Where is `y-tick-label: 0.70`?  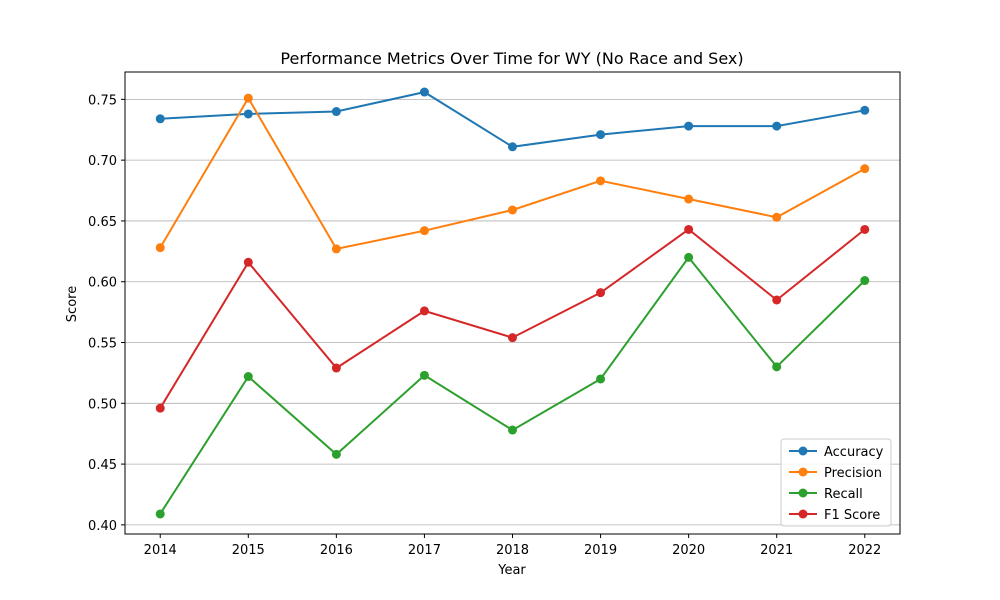
y-tick-label: 0.70 is located at coordinates (102, 161).